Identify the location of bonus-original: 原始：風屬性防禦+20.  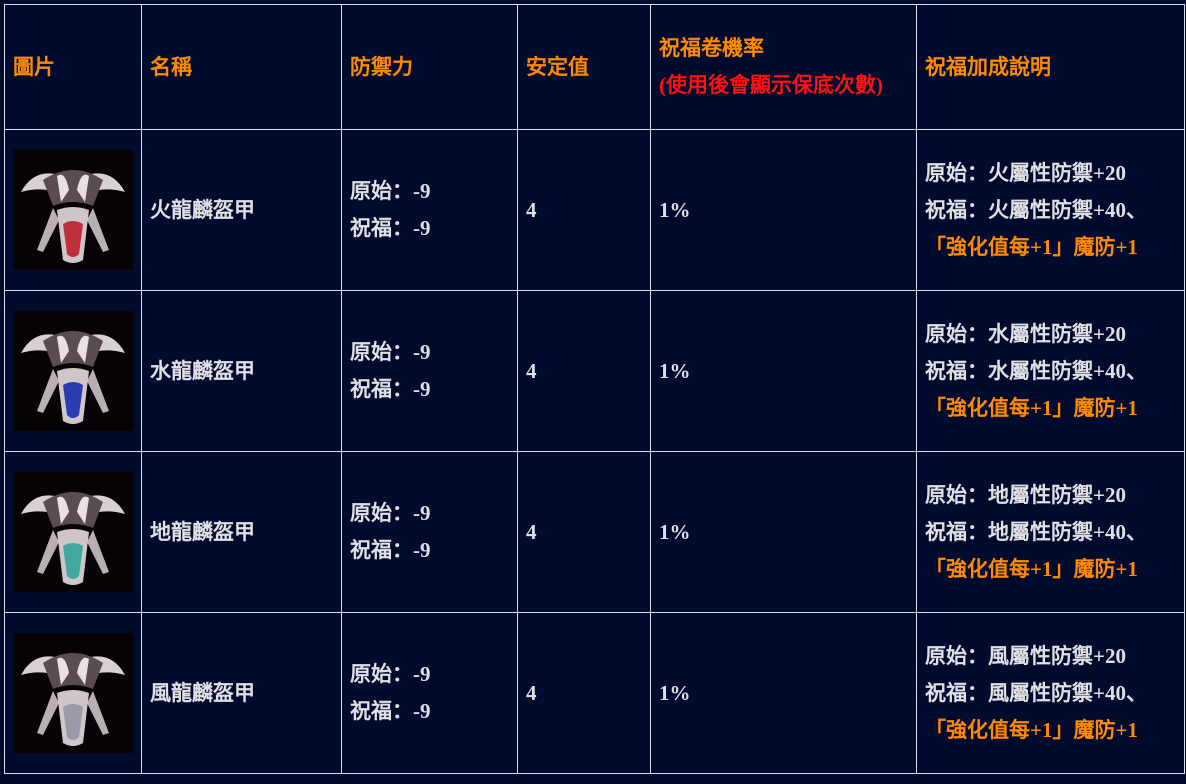
(1025, 655).